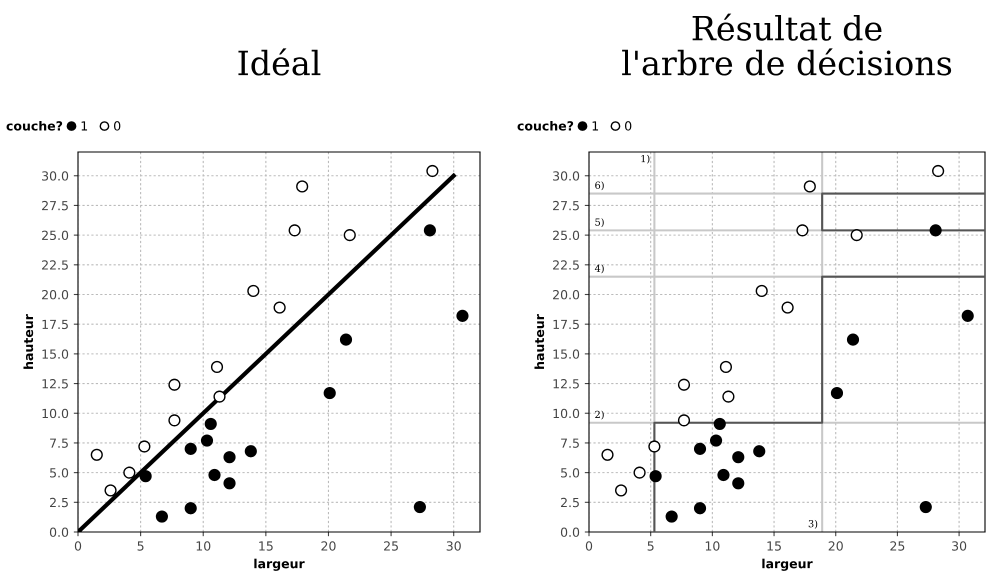 This screenshot has width=989, height=579. What do you see at coordinates (599, 269) in the screenshot?
I see `annotation: 4)` at bounding box center [599, 269].